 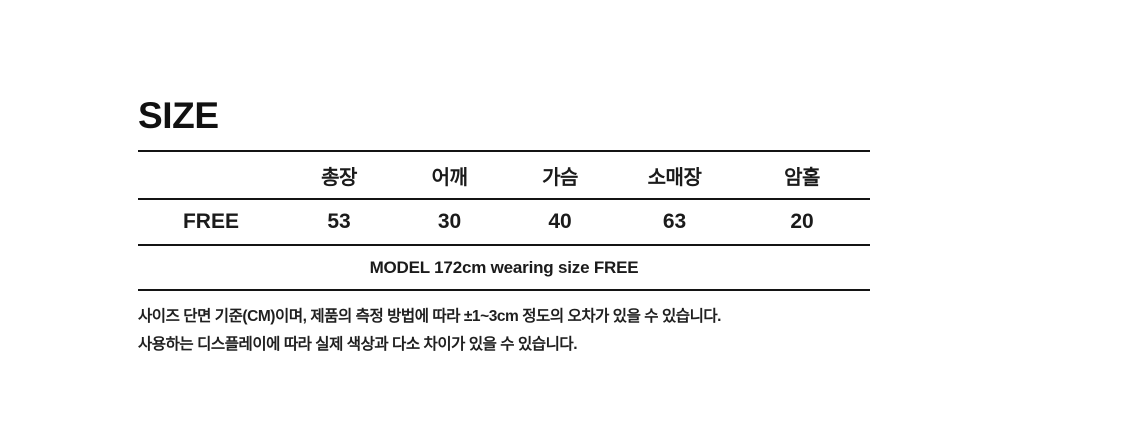 What do you see at coordinates (560, 221) in the screenshot?
I see `cell-gaseum: 40` at bounding box center [560, 221].